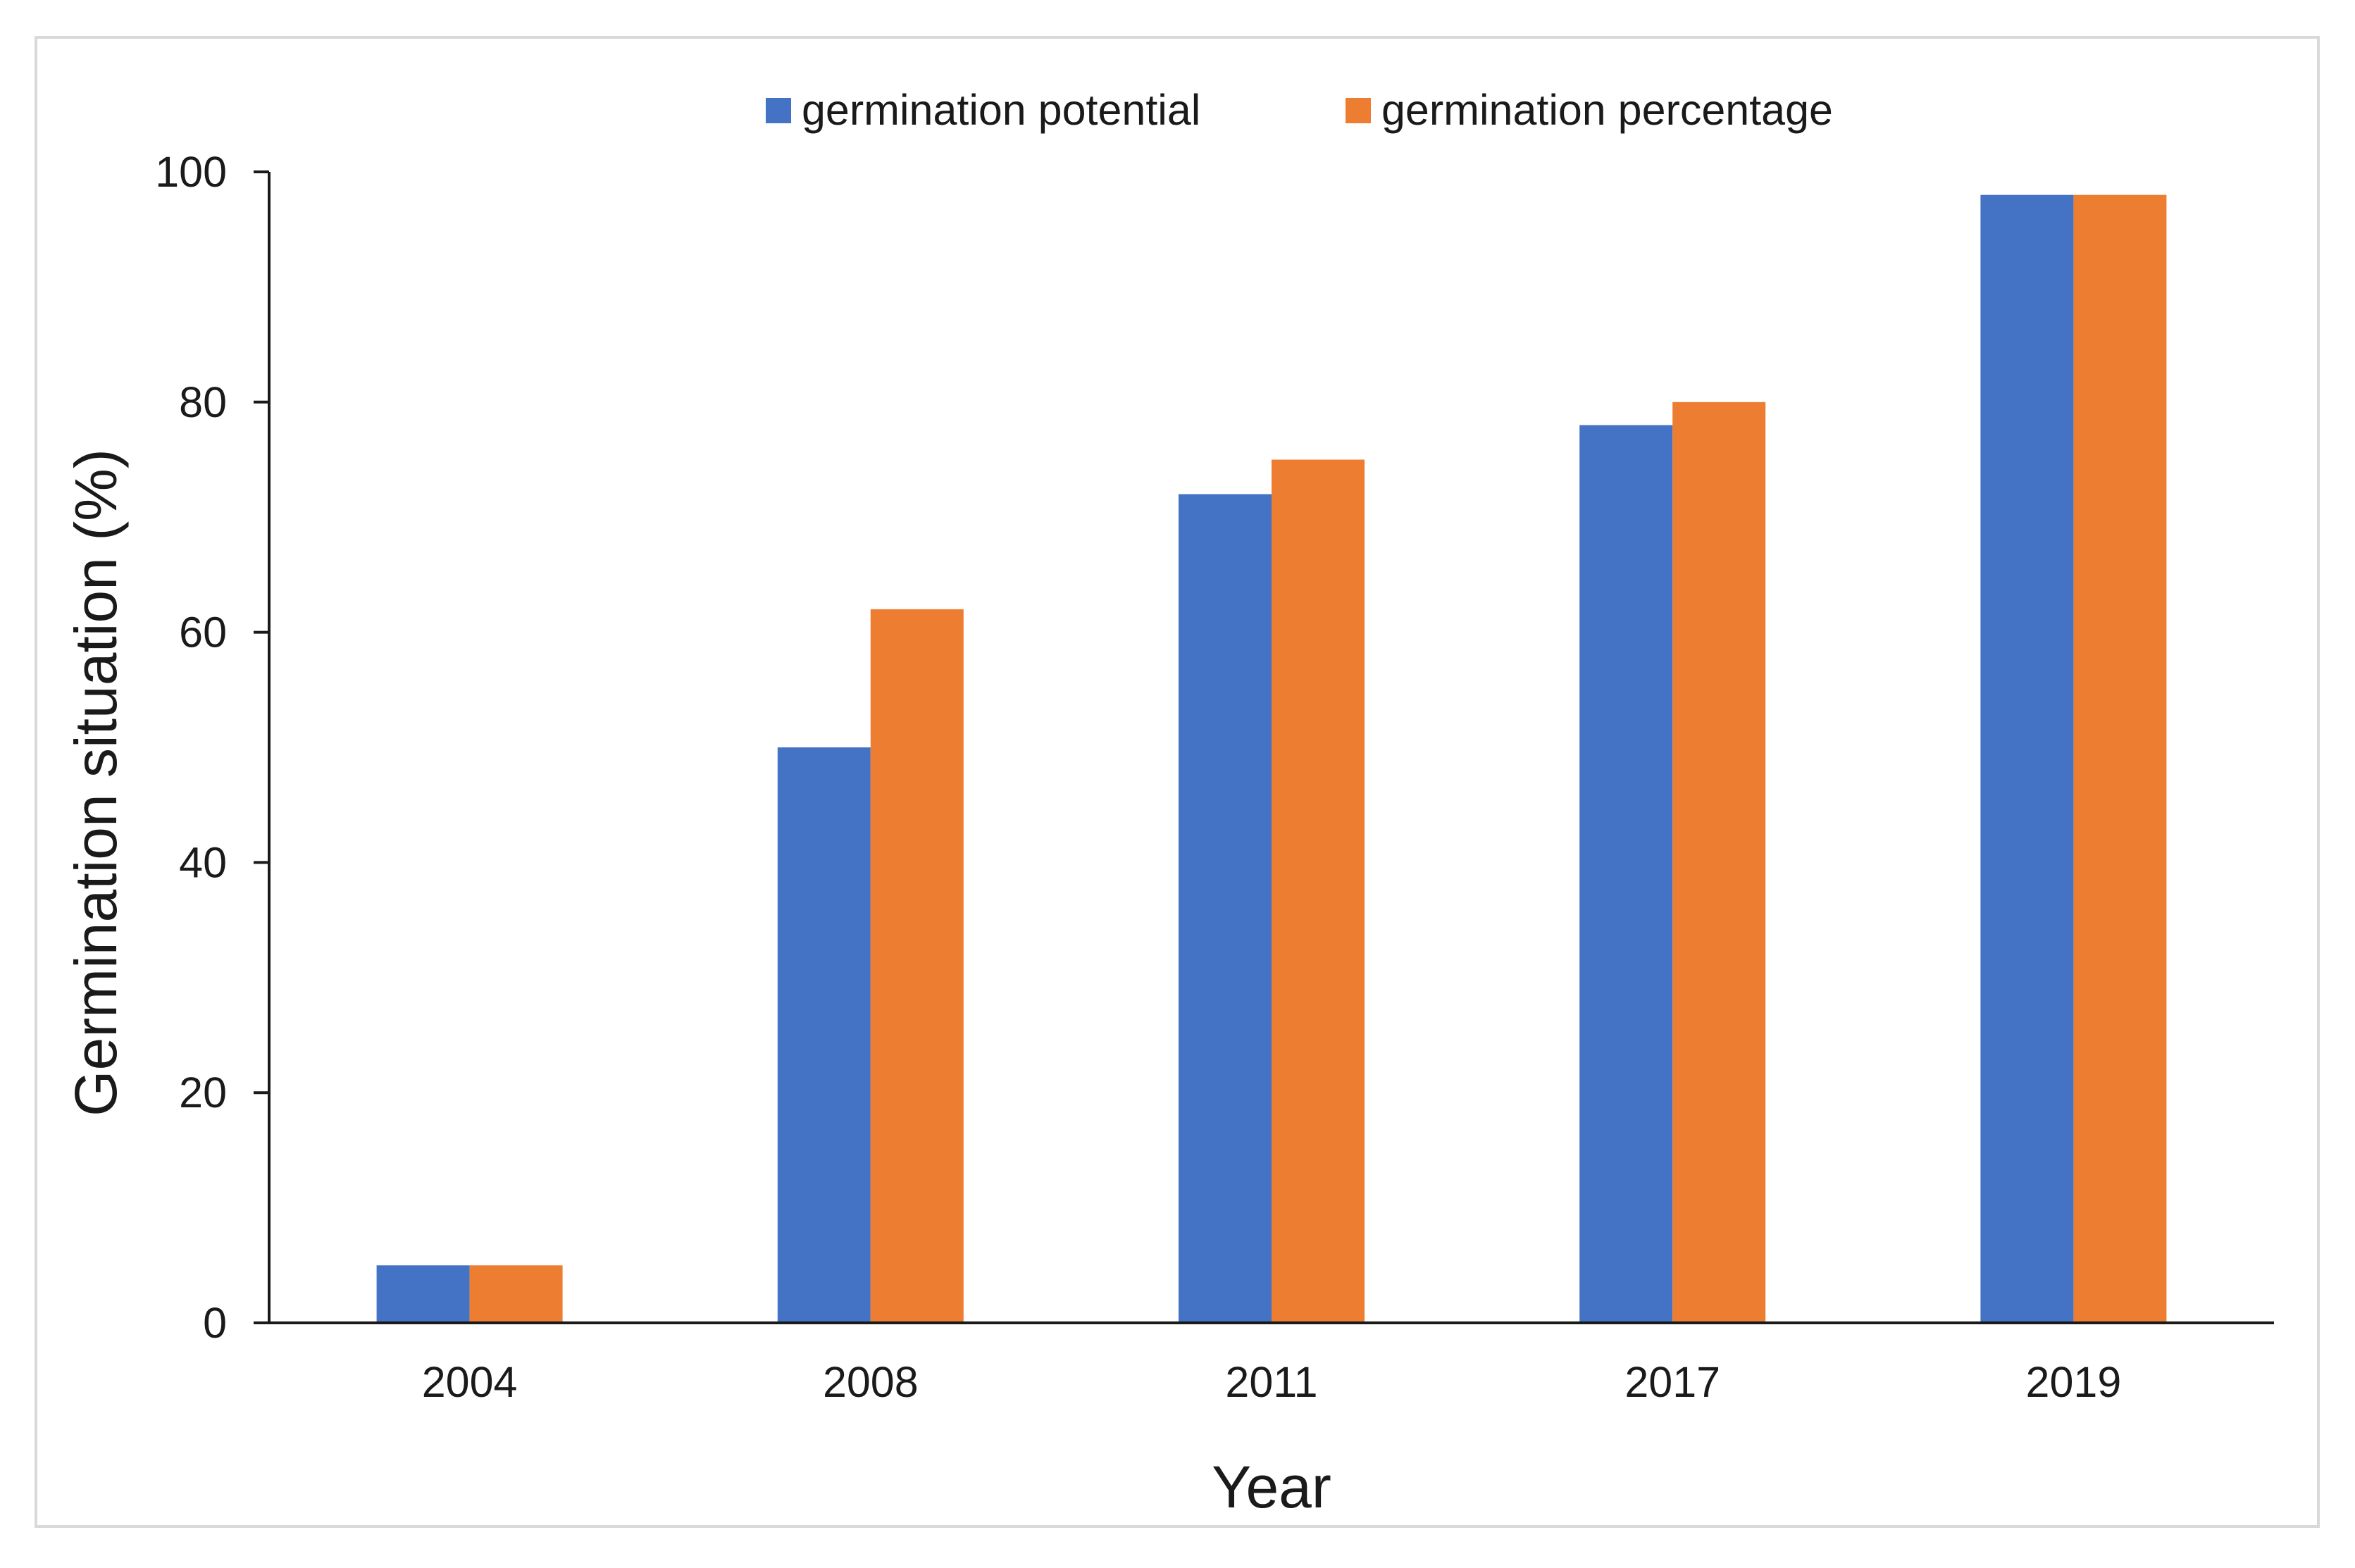  Describe the element at coordinates (2027, 759) in the screenshot. I see `bar-germination-potential-2019` at that location.